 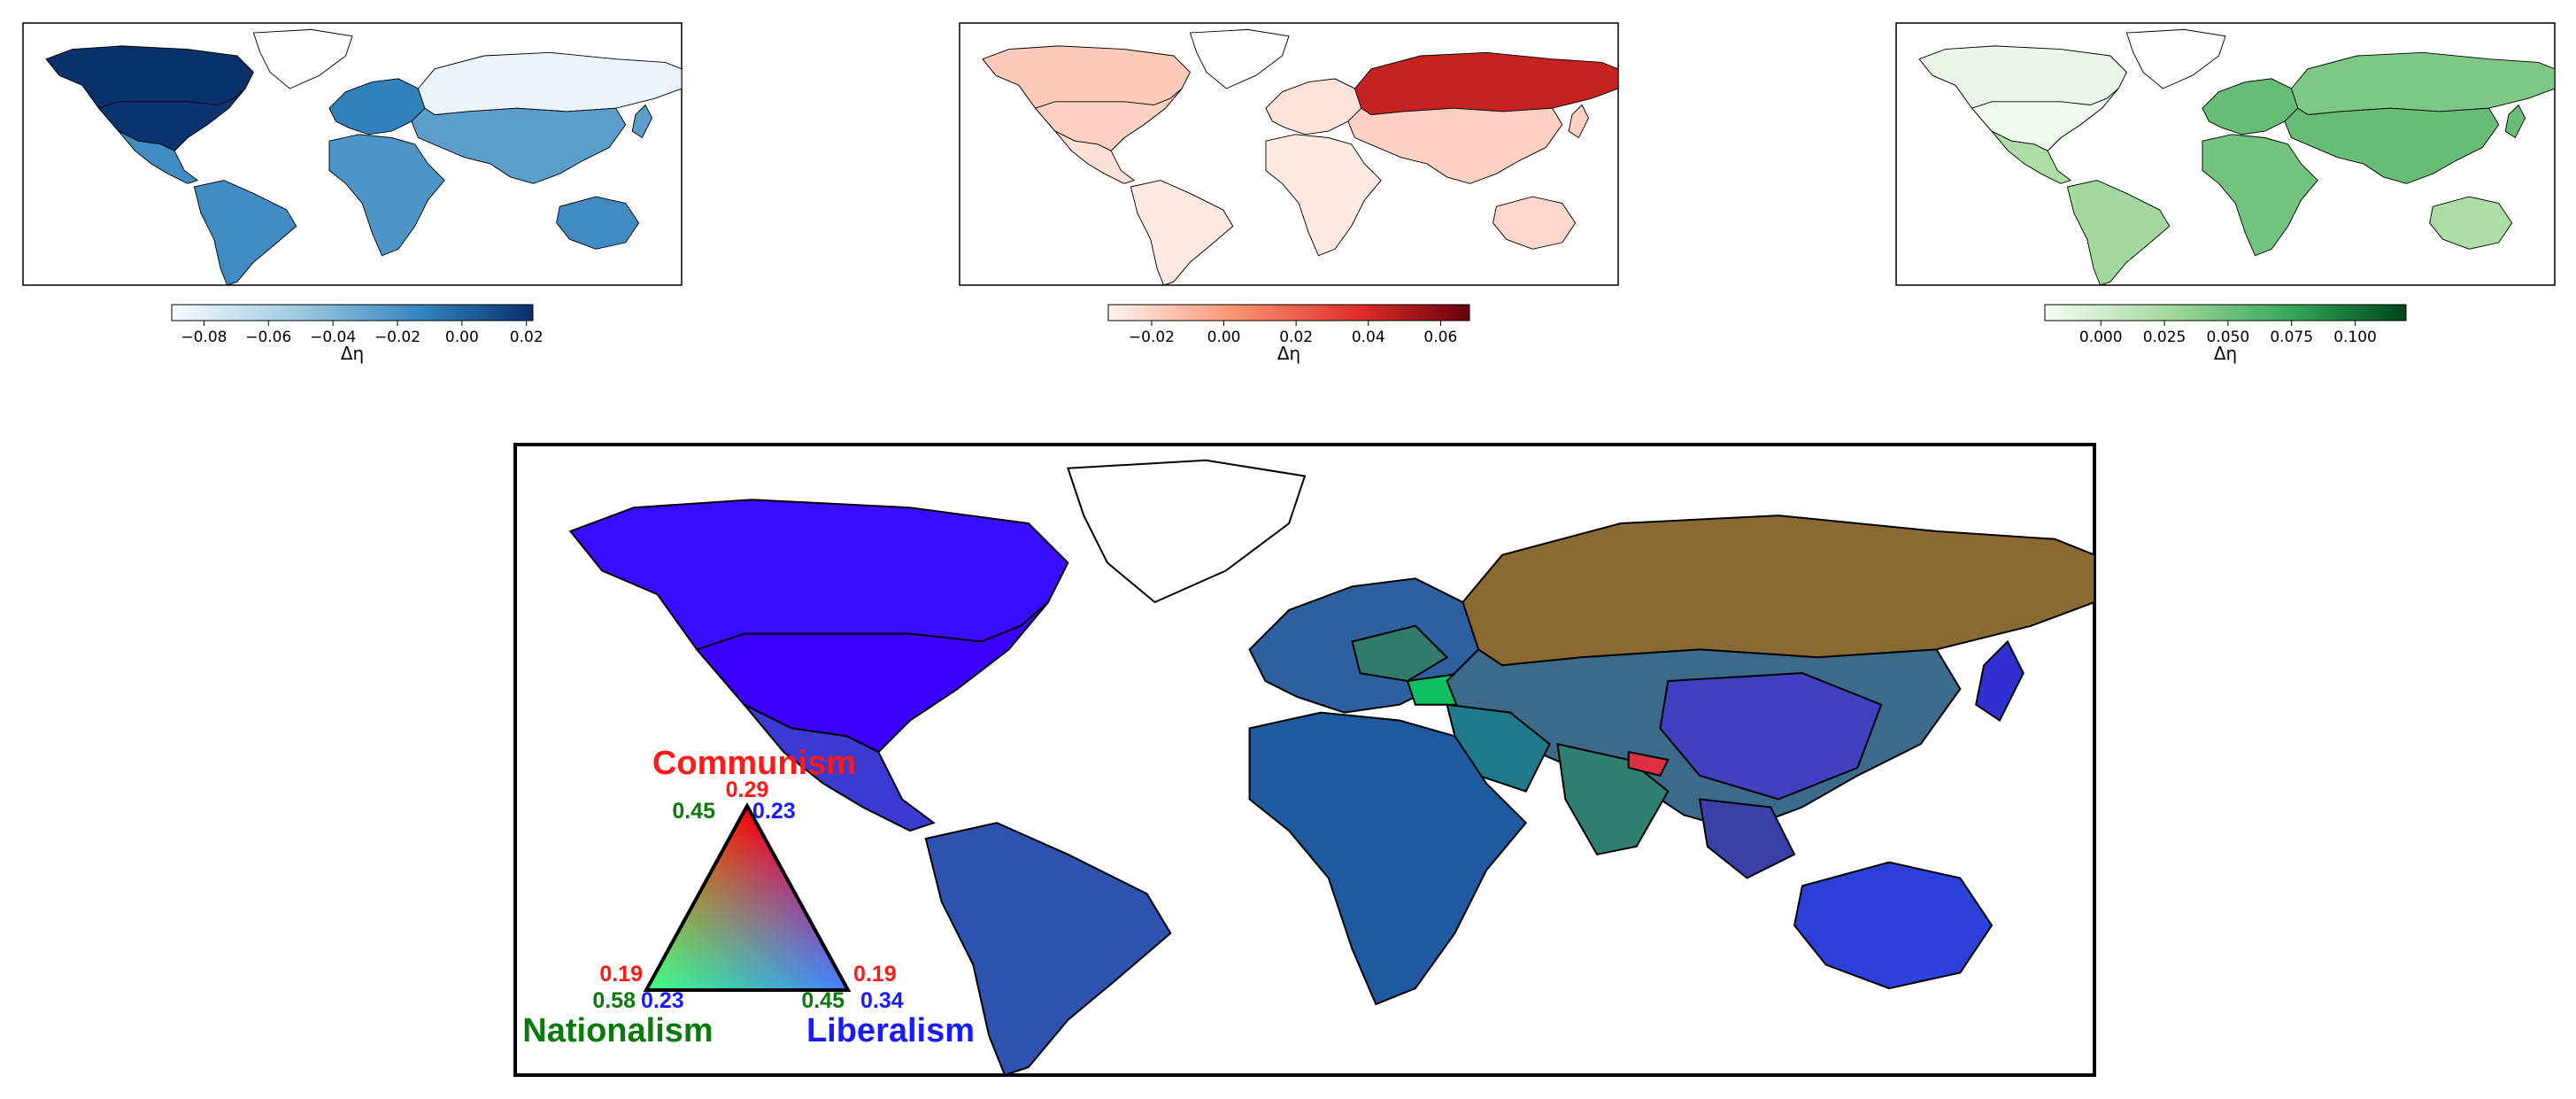 What do you see at coordinates (662, 1001) in the screenshot?
I see `left-liberalism-value: 0.23` at bounding box center [662, 1001].